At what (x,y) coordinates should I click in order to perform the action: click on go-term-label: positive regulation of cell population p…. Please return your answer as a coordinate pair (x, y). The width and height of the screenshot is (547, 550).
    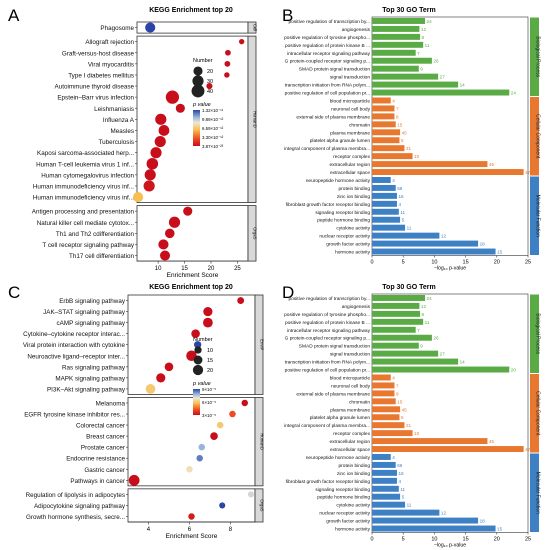
    Looking at the image, I should click on (327, 94).